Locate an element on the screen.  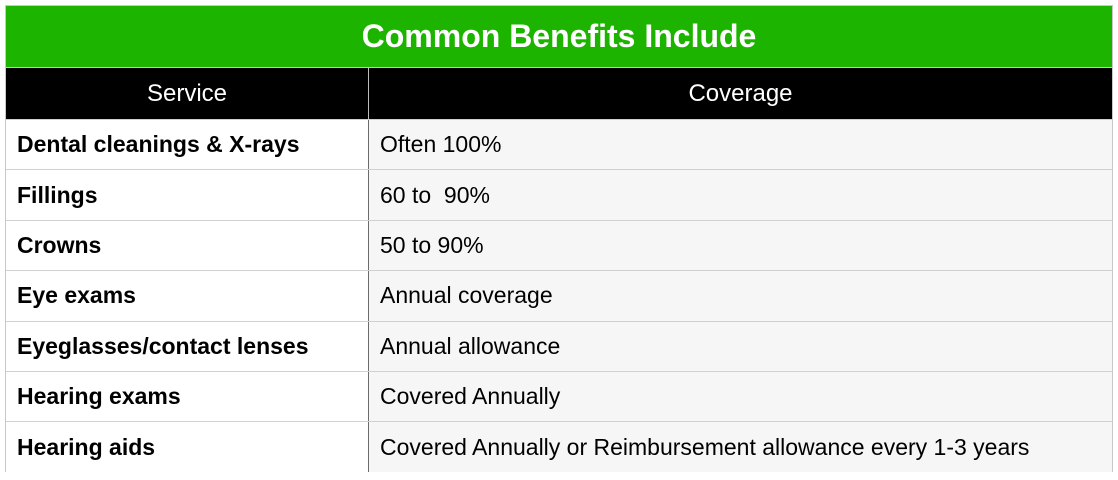
service-cell: Hearing aids is located at coordinates (187, 447).